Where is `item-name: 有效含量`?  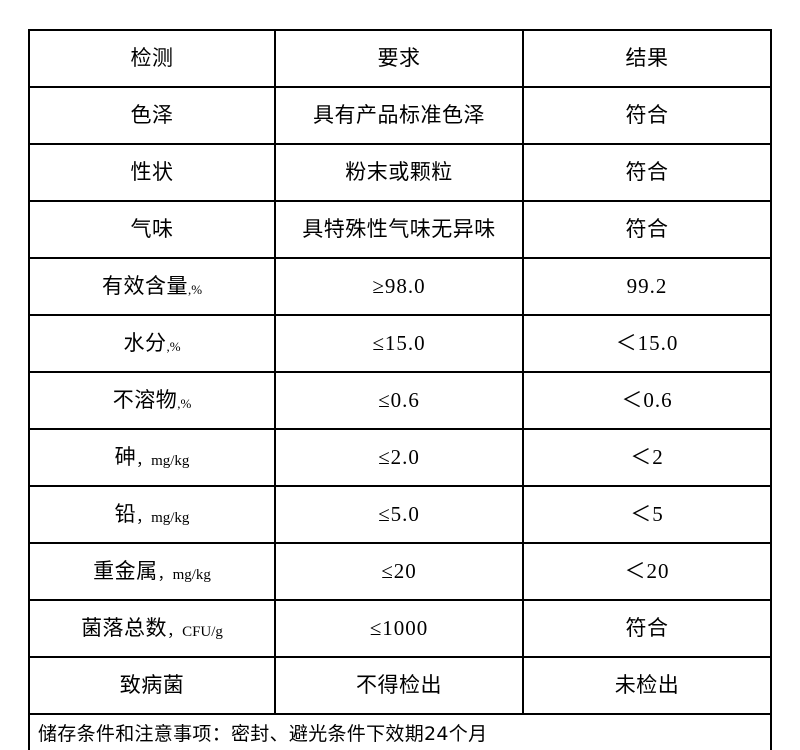
item-name: 有效含量 is located at coordinates (144, 286).